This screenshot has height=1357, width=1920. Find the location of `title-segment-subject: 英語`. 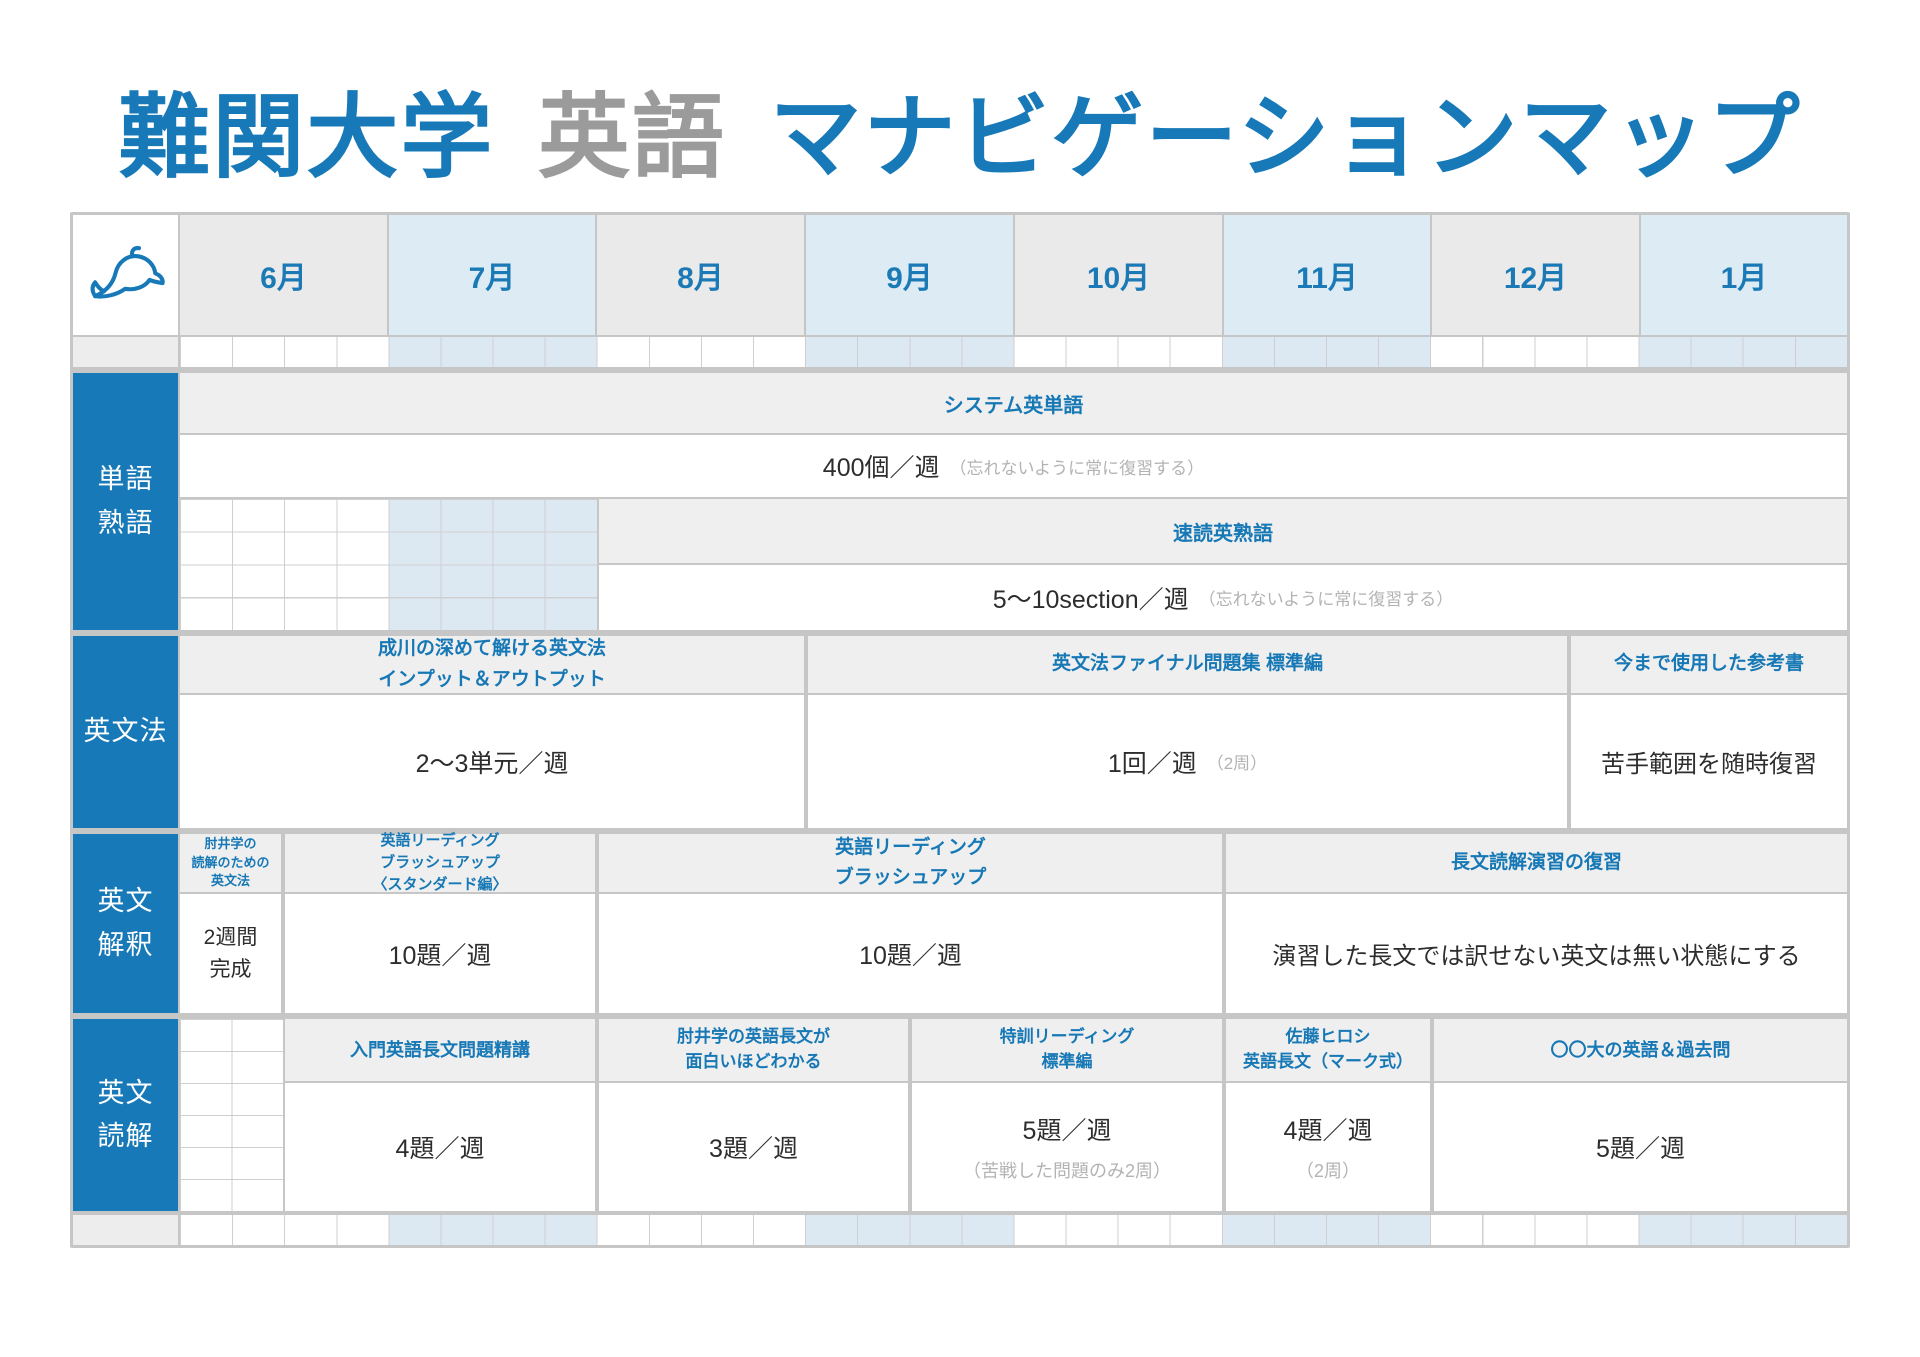

title-segment-subject: 英語 is located at coordinates (631, 138).